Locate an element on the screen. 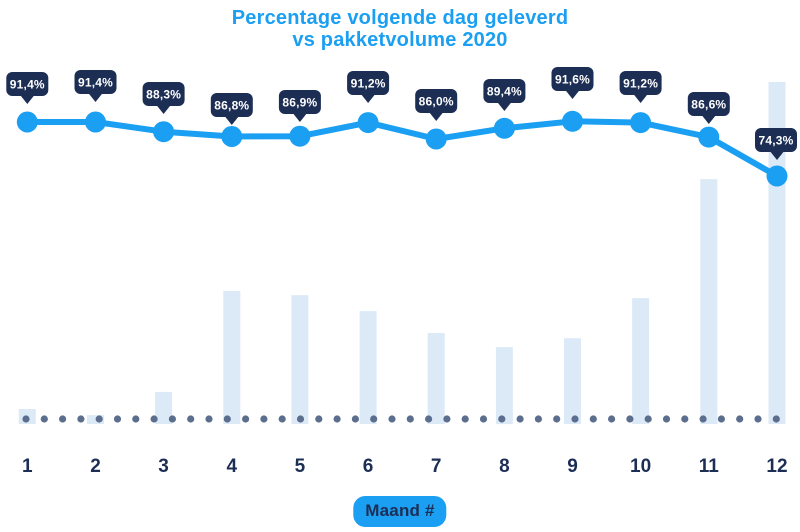 The image size is (800, 532). data-label-tooltip: 86,6% is located at coordinates (708, 105).